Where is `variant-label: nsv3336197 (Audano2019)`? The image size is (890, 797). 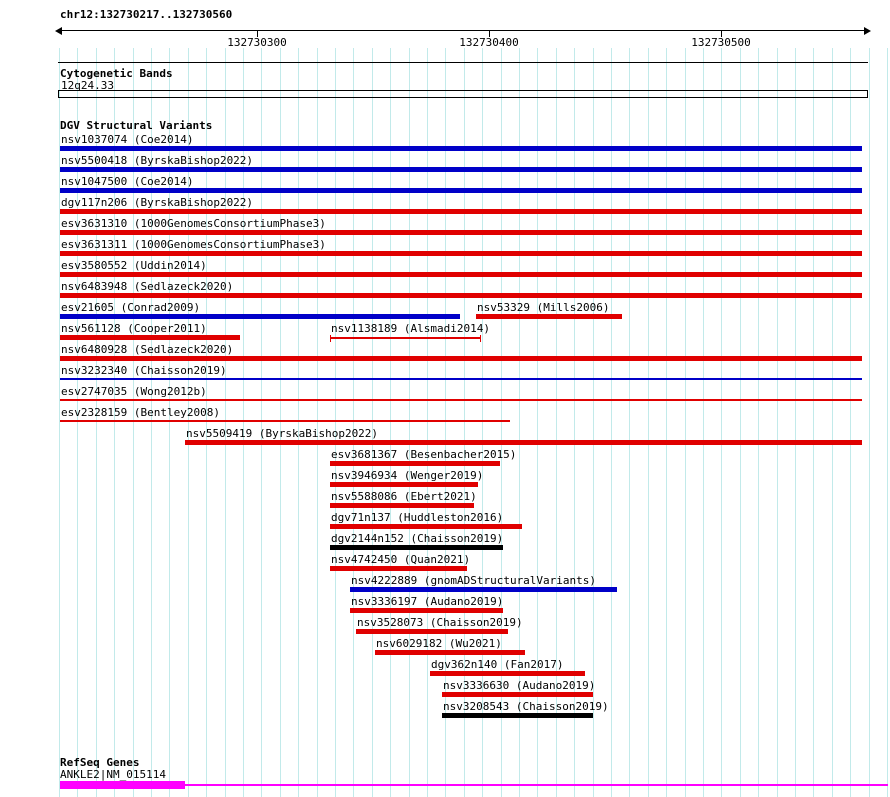 variant-label: nsv3336197 (Audano2019) is located at coordinates (427, 601).